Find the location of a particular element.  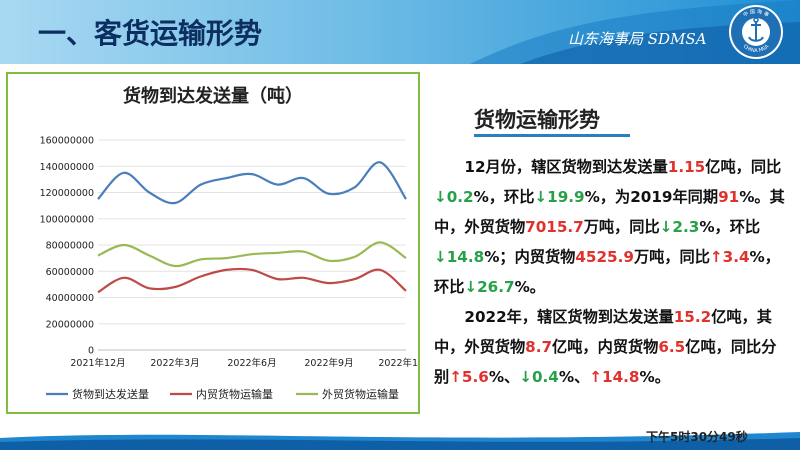

y-tick-label: 140000000 is located at coordinates (67, 167).